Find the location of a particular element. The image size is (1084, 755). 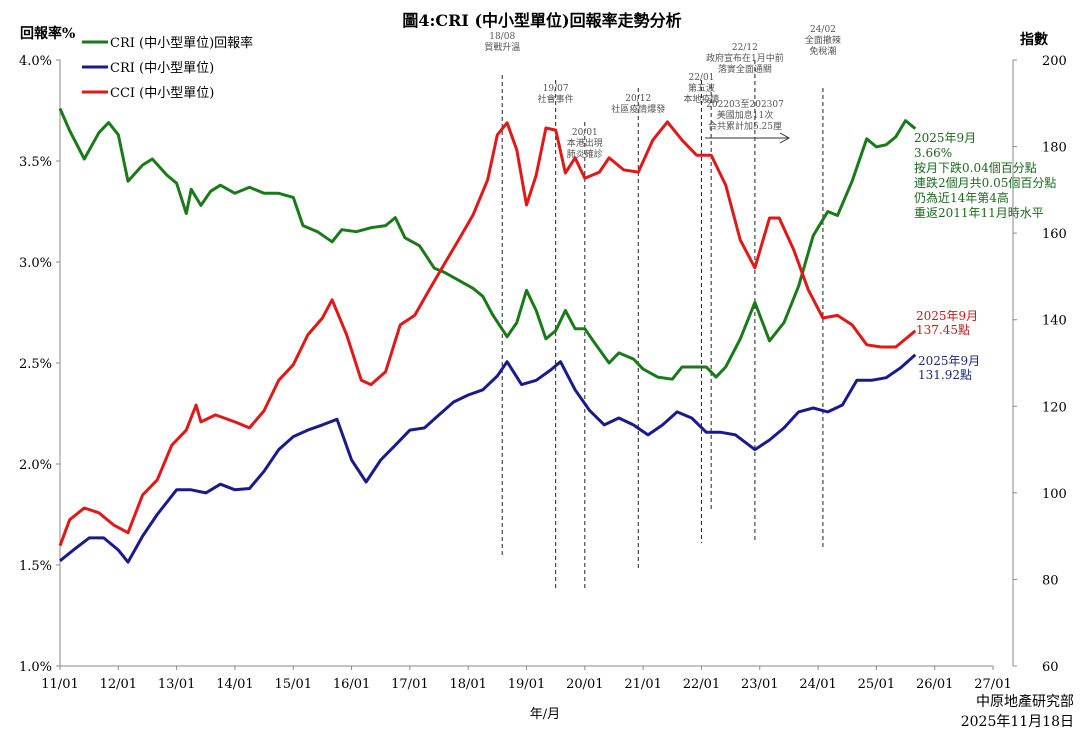

event-label: 22/12 is located at coordinates (745, 48).